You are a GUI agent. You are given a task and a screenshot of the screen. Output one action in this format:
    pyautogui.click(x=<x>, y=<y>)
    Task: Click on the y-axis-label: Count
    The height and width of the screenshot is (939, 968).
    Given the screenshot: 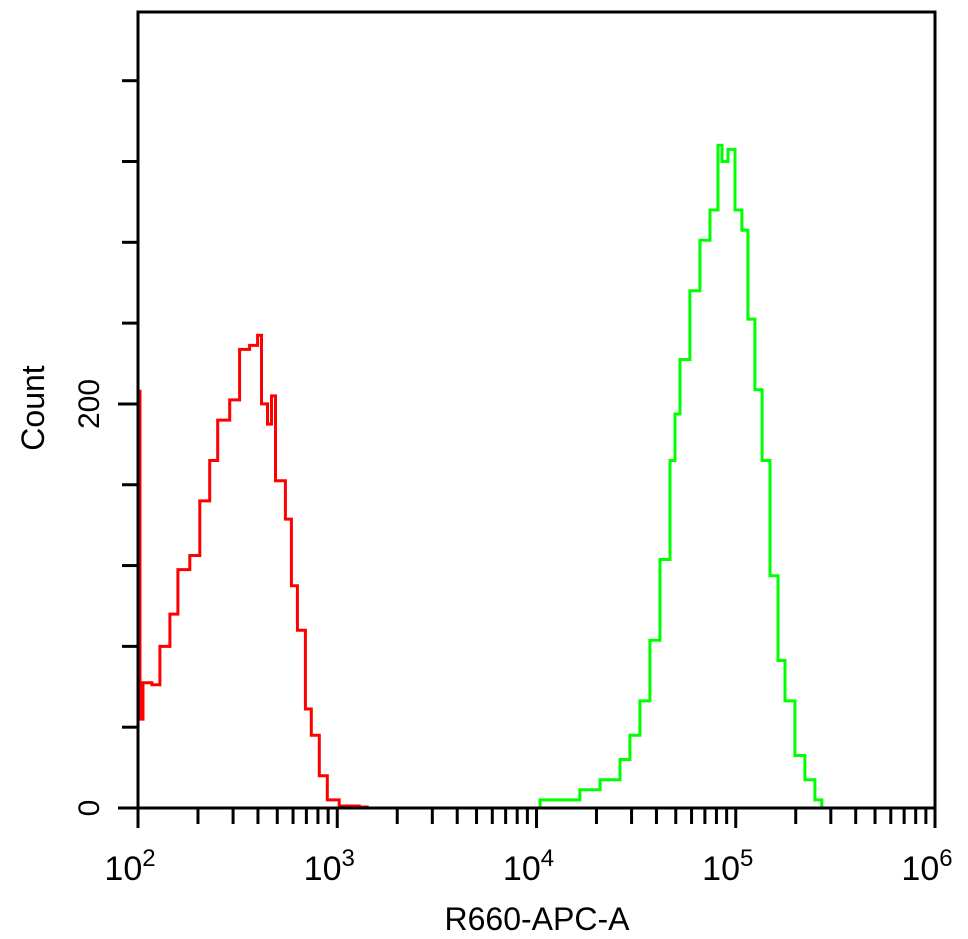 What is the action you would take?
    pyautogui.click(x=33, y=408)
    